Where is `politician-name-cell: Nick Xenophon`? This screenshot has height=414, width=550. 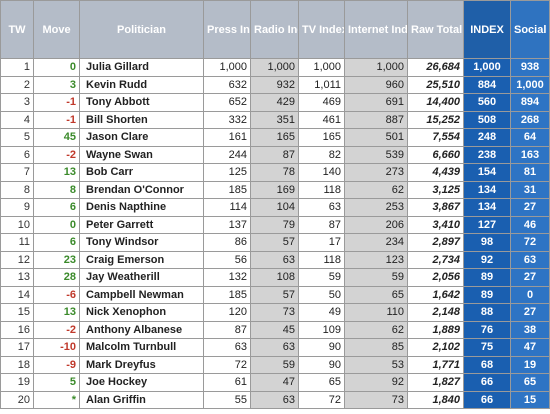 politician-name-cell: Nick Xenophon is located at coordinates (141, 312).